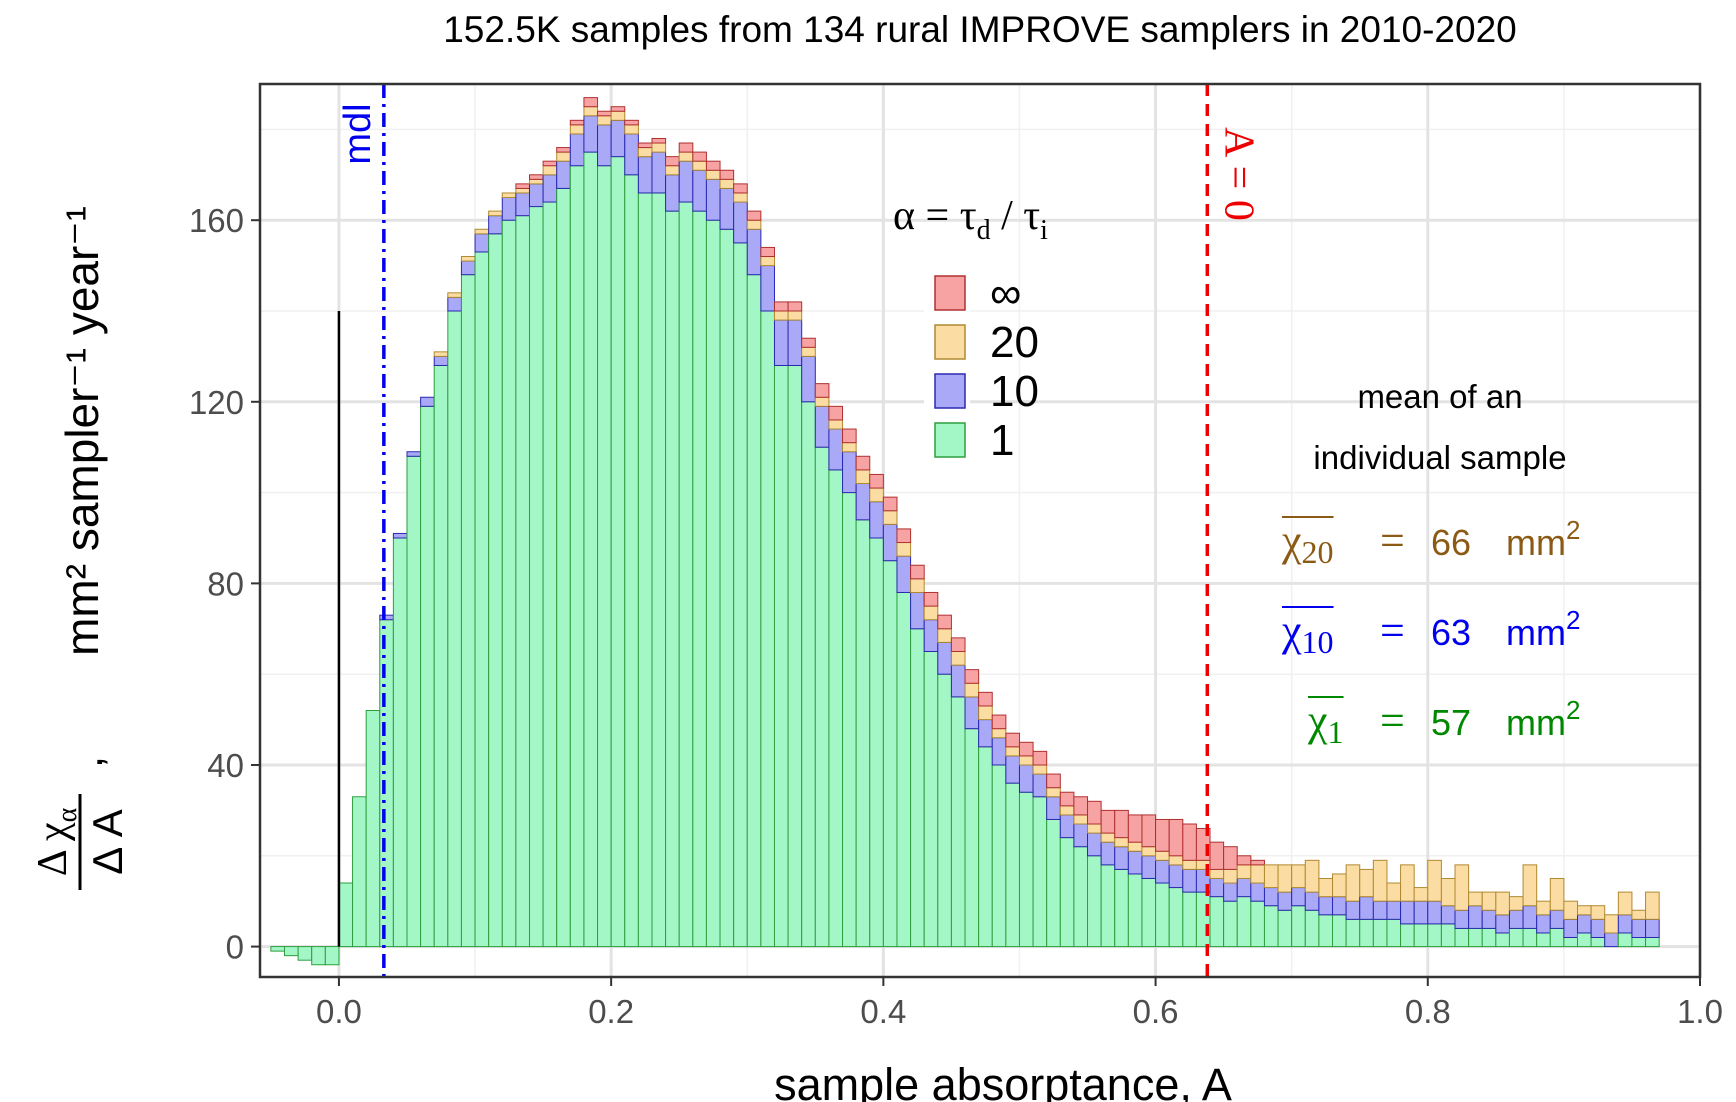  Describe the element at coordinates (87, 762) in the screenshot. I see `fraction-comma: ,` at that location.